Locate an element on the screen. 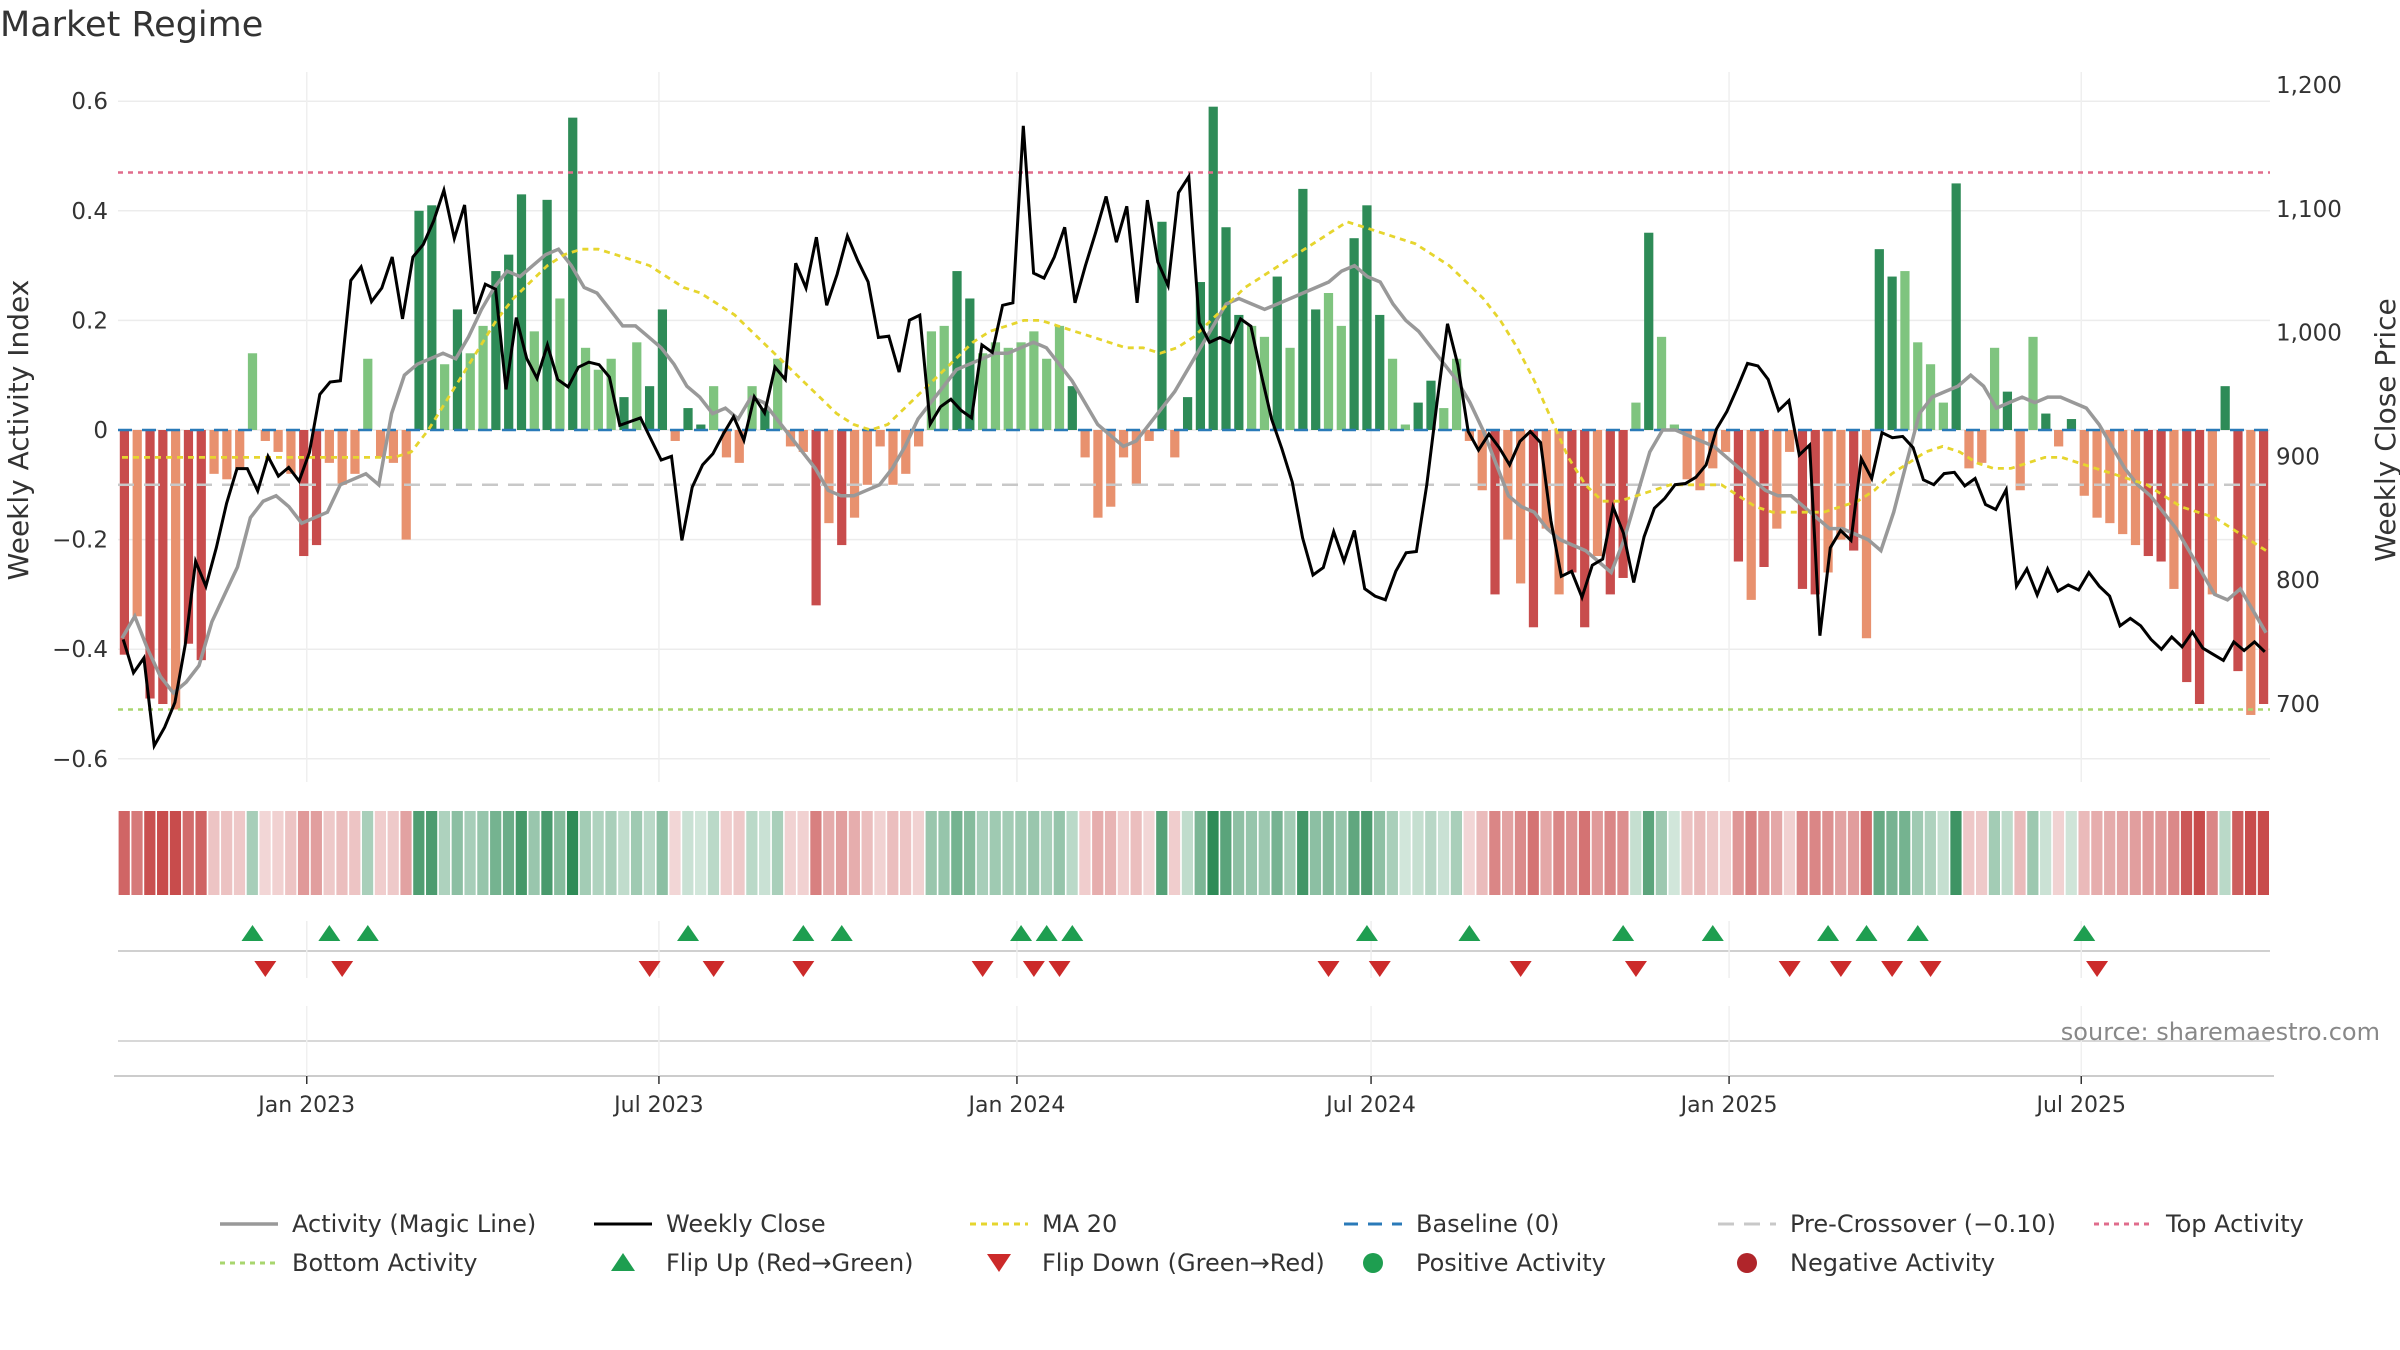 This screenshot has width=2400, height=1350. legend-item: MA 20 is located at coordinates (1043, 1224).